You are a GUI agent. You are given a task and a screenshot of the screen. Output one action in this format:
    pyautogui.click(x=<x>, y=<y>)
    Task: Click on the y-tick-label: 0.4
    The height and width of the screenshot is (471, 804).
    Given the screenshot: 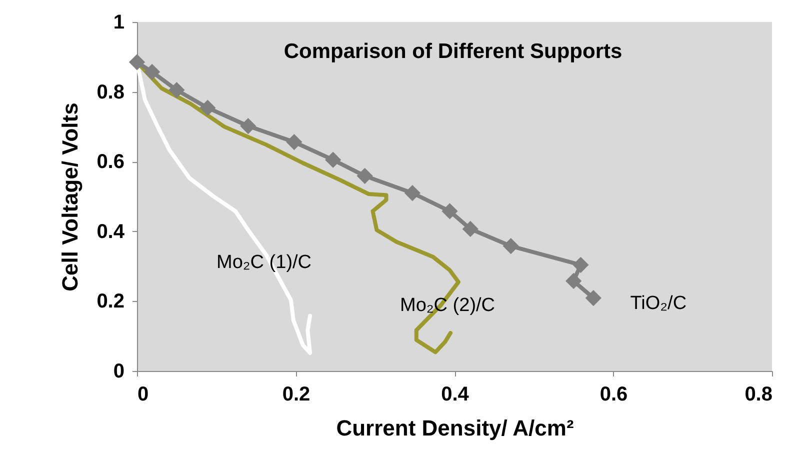 What is the action you would take?
    pyautogui.click(x=111, y=231)
    